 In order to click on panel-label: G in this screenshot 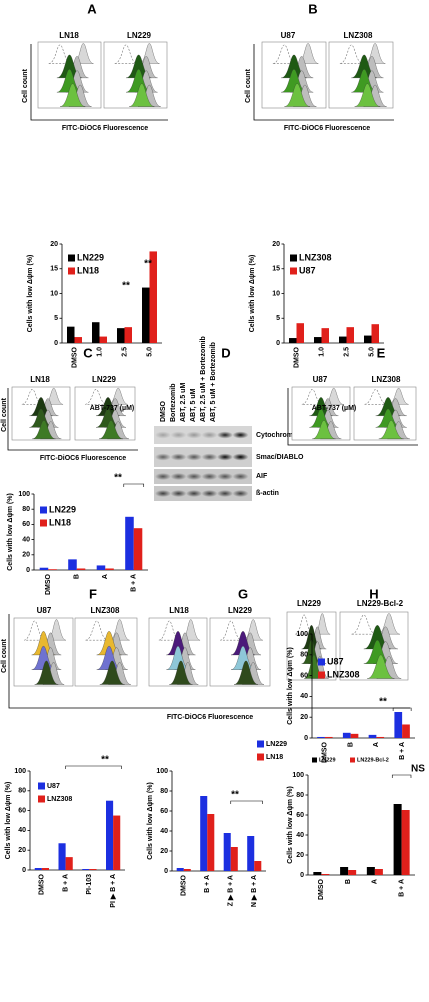, I will do `click(243, 593)`.